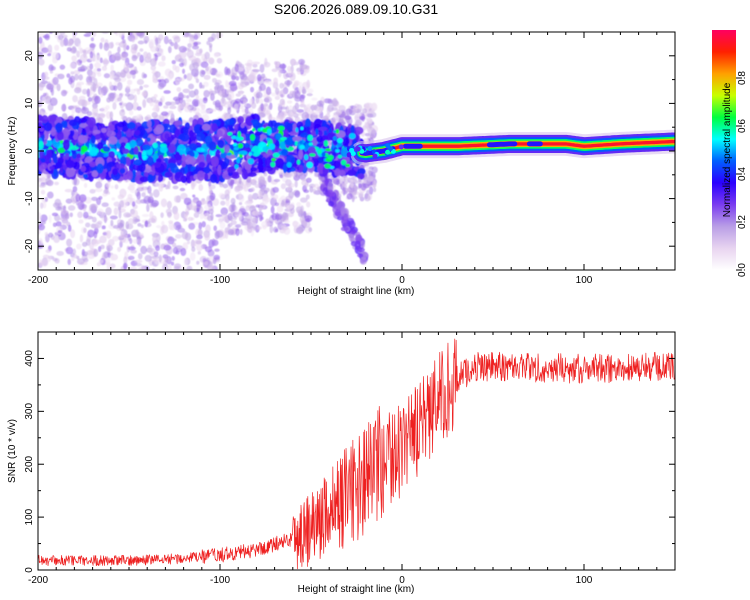 The image size is (750, 600). Describe the element at coordinates (742, 222) in the screenshot. I see `colorbar-tick-label: 0.2` at that location.